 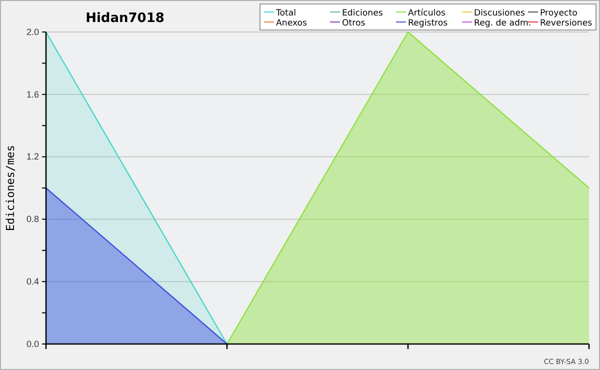 I want to click on legend-label: Artículos, so click(x=427, y=13).